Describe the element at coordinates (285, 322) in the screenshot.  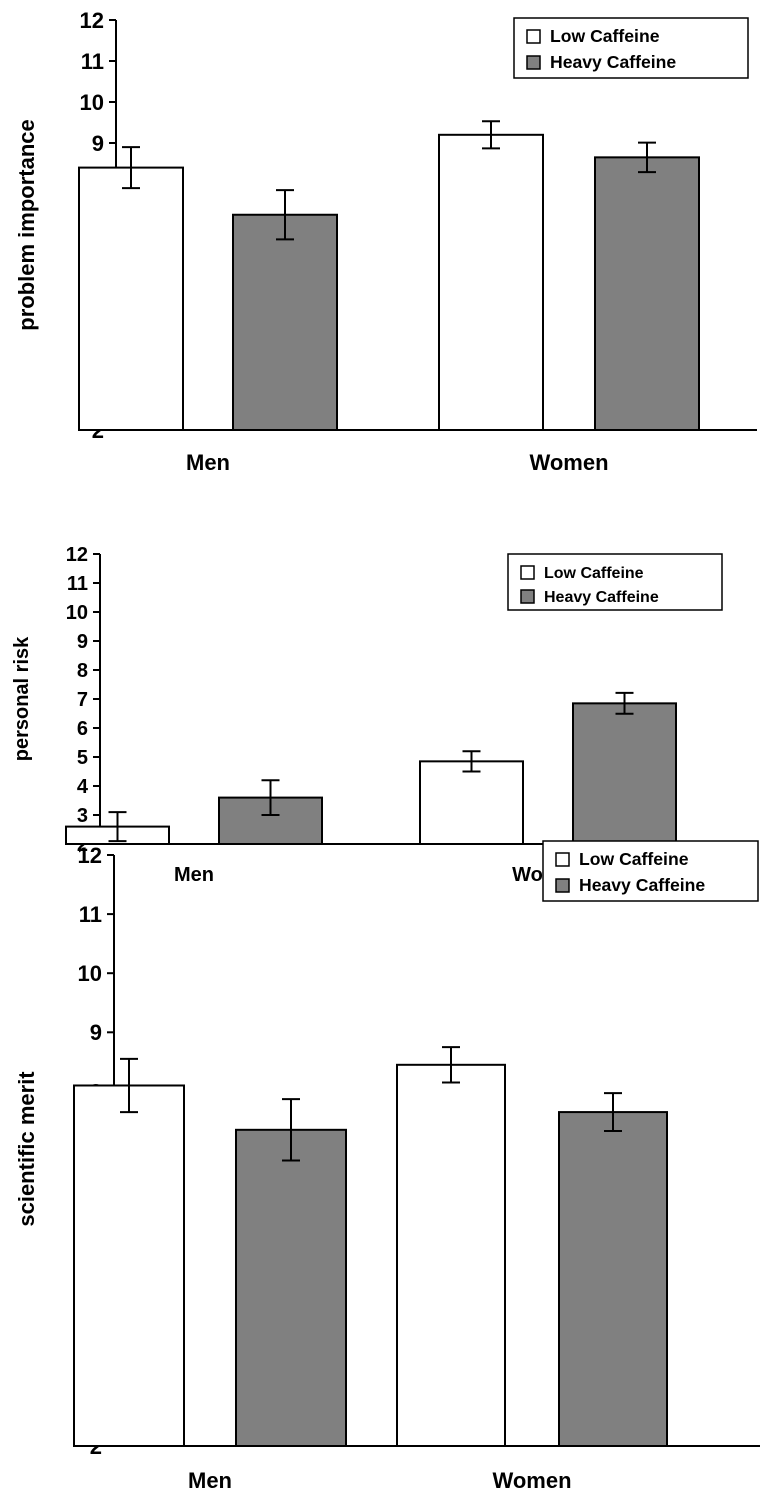
I see `chart-1-bar-men-heavy` at that location.